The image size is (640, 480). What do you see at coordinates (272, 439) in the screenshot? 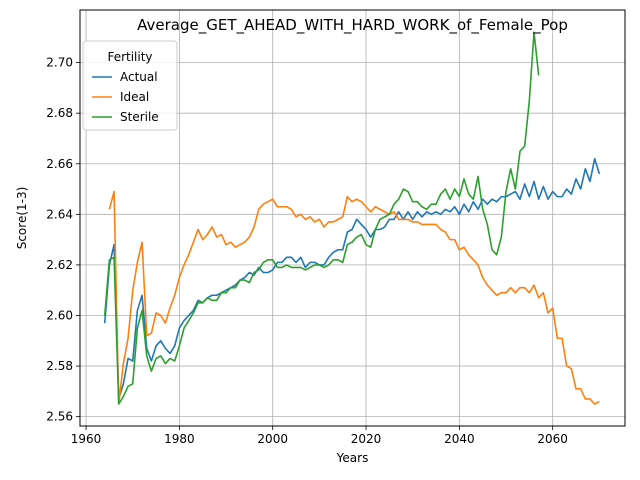
I see `x-tick-label: 2000` at bounding box center [272, 439].